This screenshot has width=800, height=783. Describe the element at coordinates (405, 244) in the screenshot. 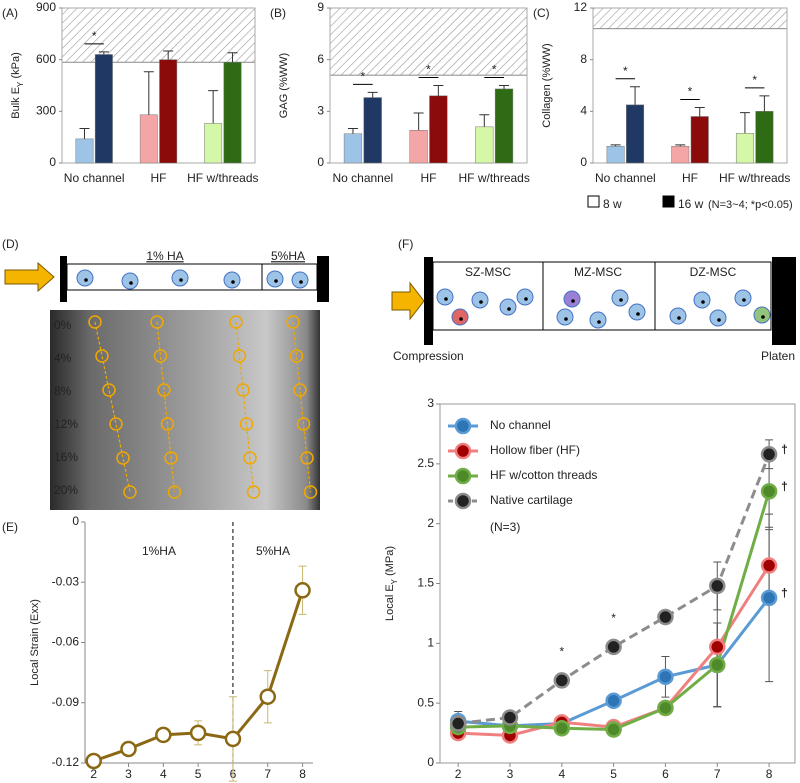

I see `panel-label: (F)` at that location.